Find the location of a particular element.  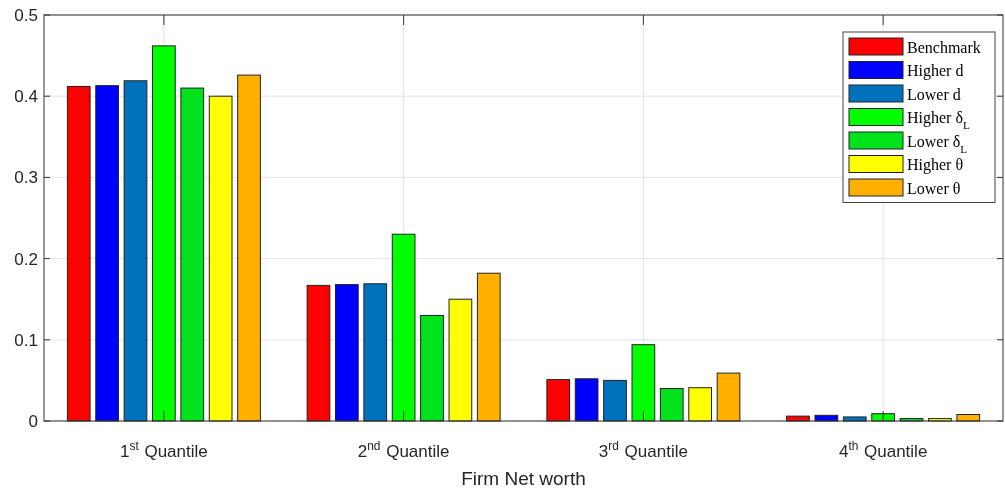

x-axis-title: Firm Net worth is located at coordinates (523, 478).